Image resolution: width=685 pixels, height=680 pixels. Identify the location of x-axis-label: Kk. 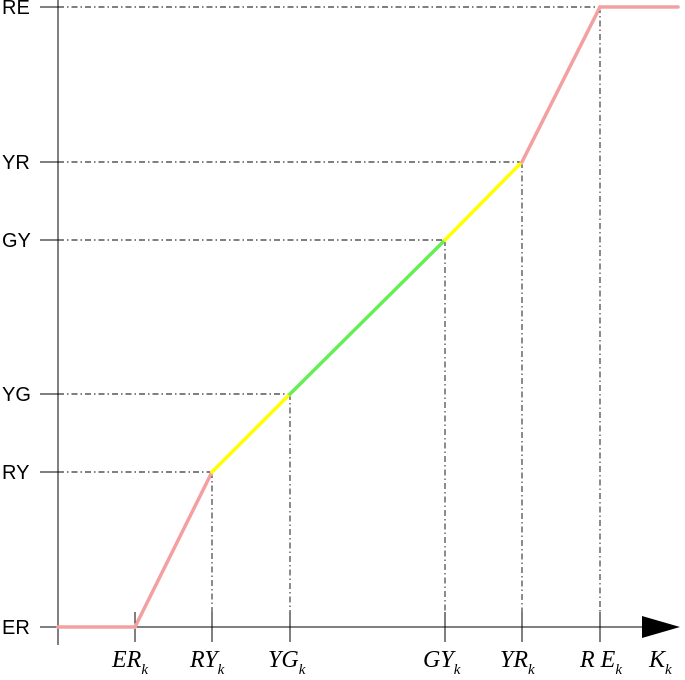
(660, 662).